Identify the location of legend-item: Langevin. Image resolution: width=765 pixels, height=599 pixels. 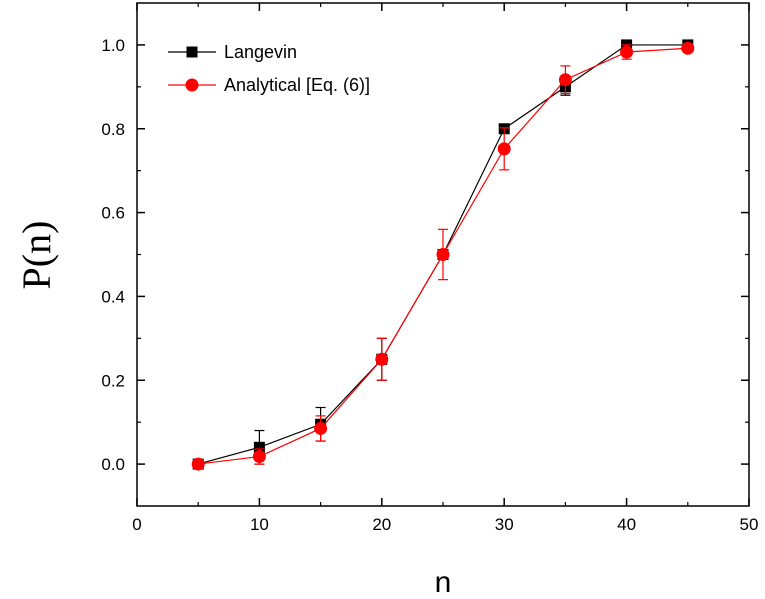
(232, 52).